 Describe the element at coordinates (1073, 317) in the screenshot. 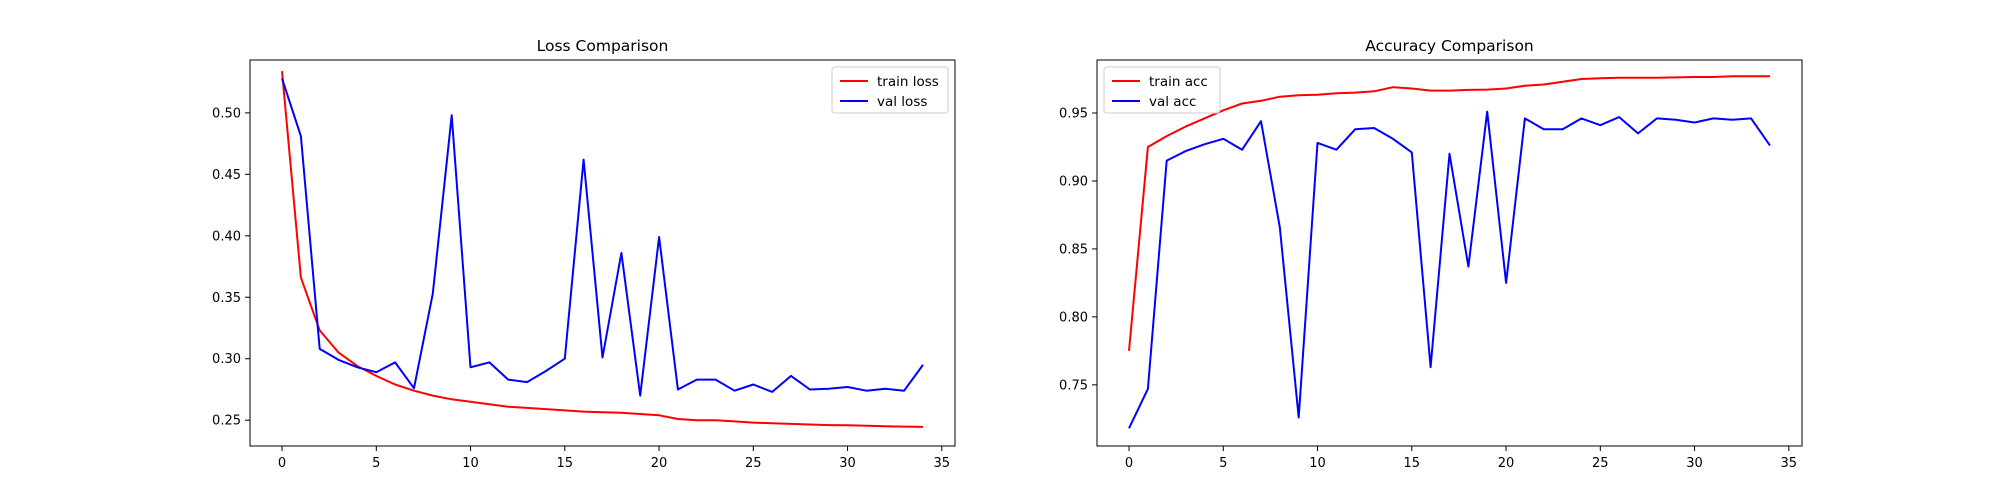

I see `y-tick-label: 0.80` at that location.